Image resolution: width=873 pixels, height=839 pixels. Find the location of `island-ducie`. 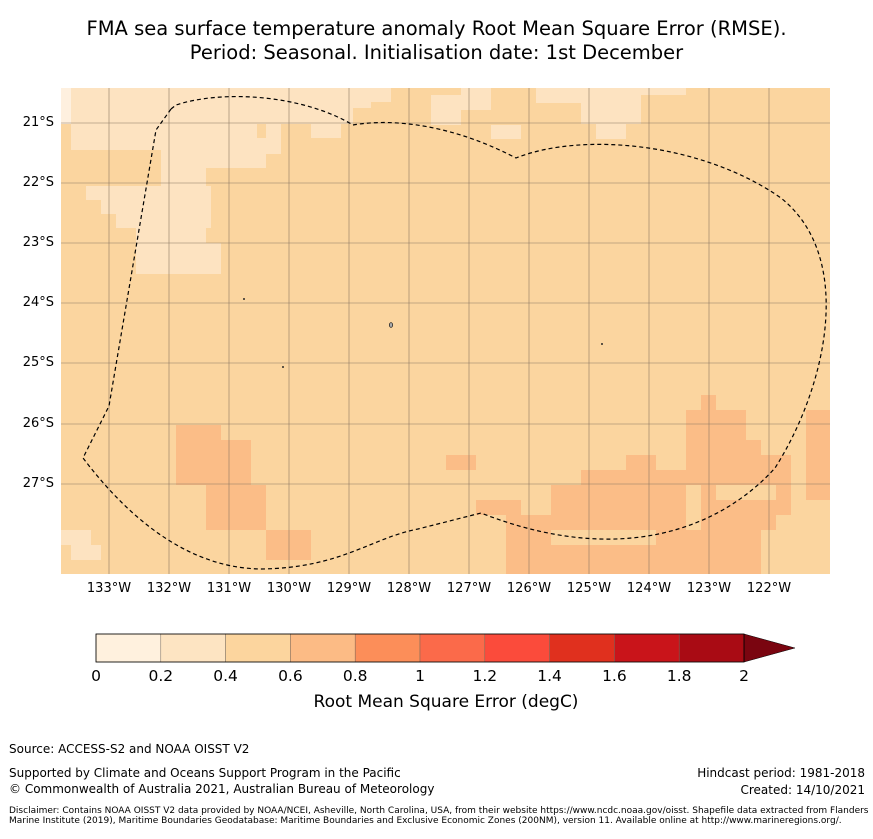

island-ducie is located at coordinates (602, 343).